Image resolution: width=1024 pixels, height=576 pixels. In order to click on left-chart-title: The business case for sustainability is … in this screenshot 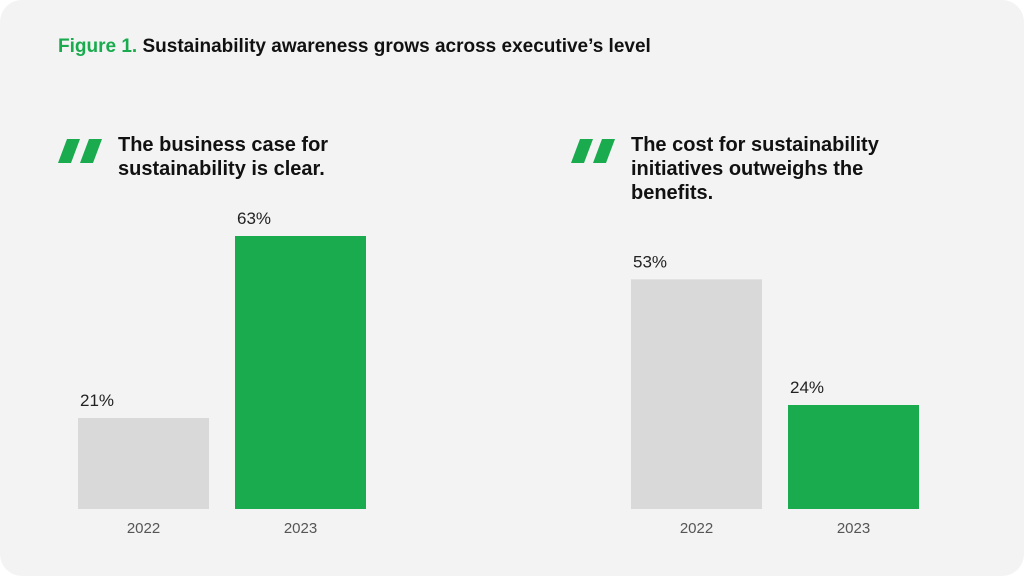, I will do `click(223, 157)`.